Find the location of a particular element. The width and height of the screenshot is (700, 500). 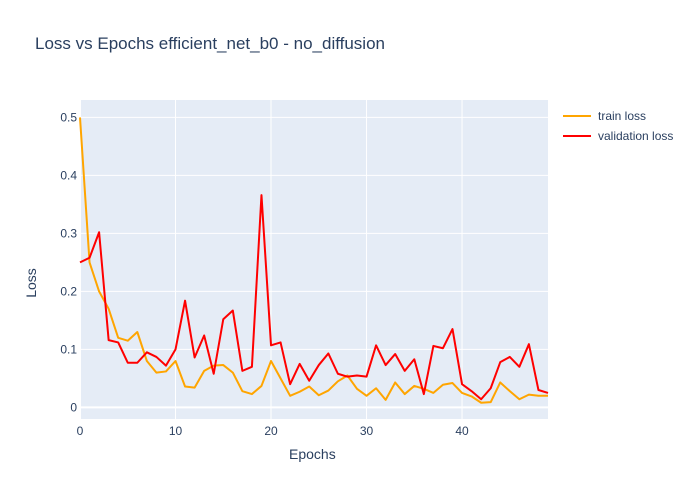

legend: train loss validation loss is located at coordinates (618, 126).